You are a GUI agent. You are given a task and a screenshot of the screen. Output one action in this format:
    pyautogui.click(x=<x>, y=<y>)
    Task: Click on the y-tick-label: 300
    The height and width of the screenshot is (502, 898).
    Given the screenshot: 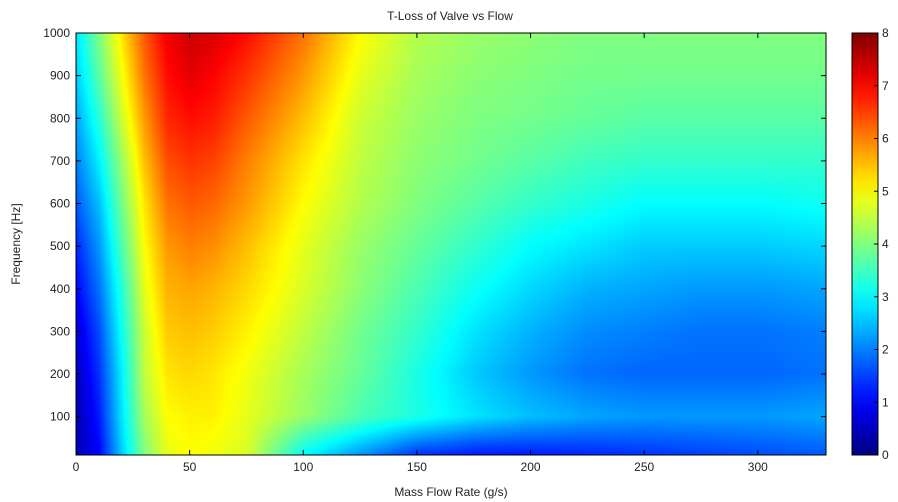 What is the action you would take?
    pyautogui.click(x=60, y=331)
    